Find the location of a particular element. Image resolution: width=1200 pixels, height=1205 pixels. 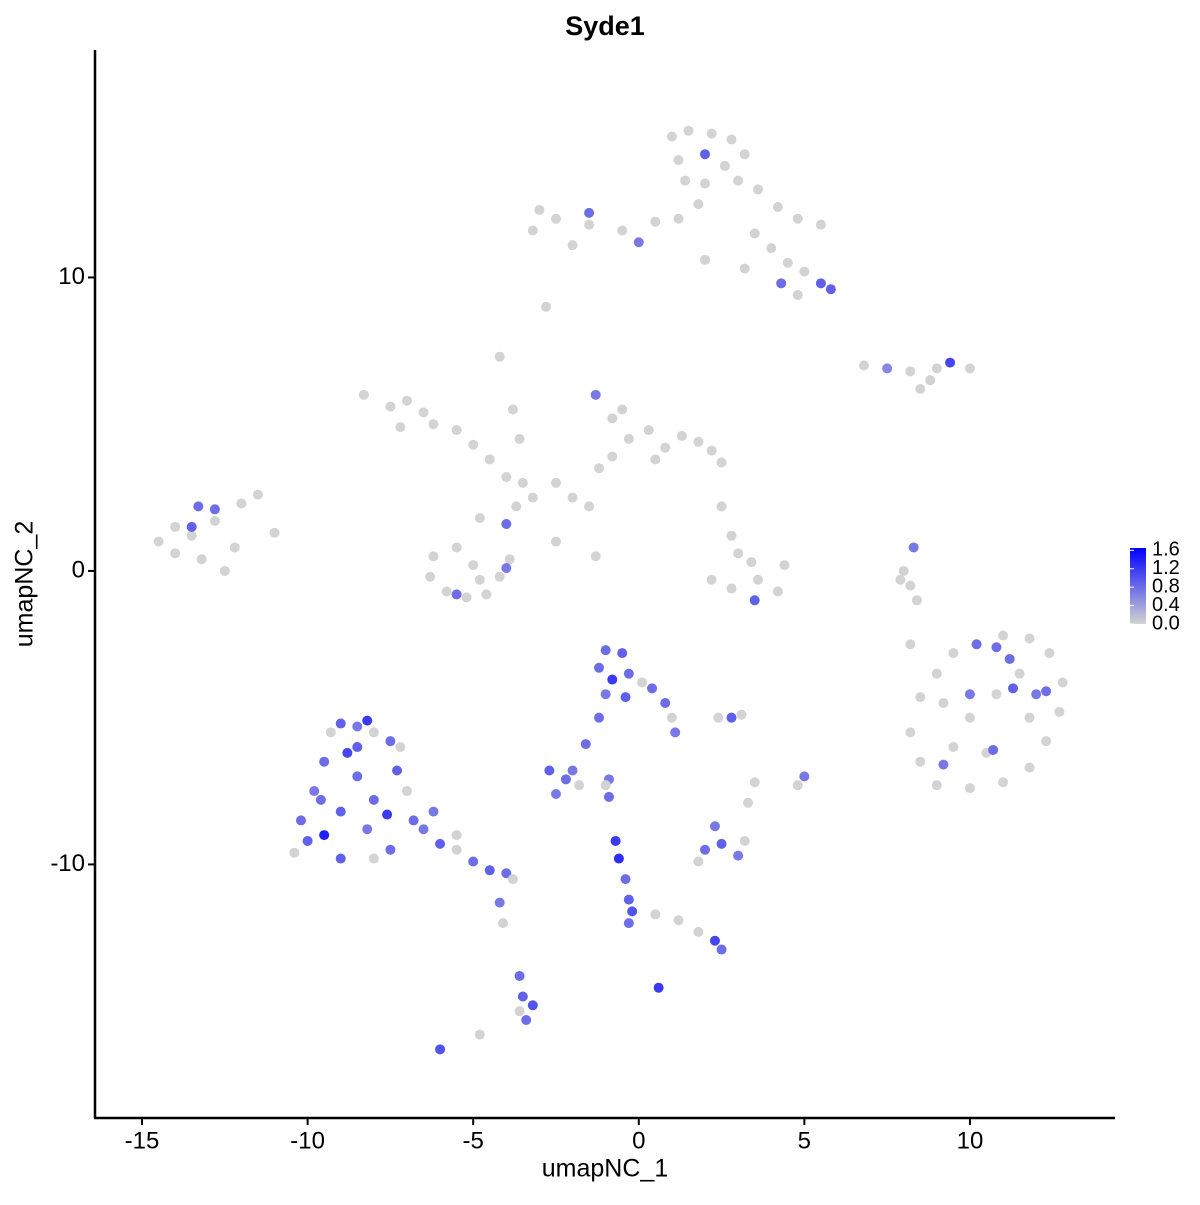

x-axis-label: umapNC_1 is located at coordinates (605, 1169).